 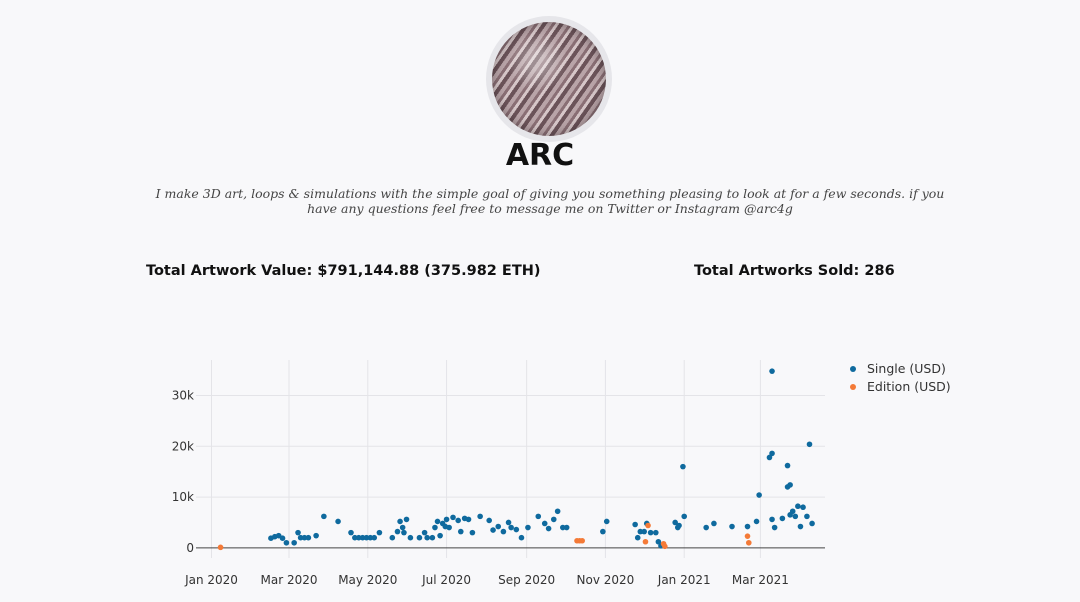 What do you see at coordinates (909, 386) in the screenshot?
I see `legend-entry: Edition (USD)` at bounding box center [909, 386].